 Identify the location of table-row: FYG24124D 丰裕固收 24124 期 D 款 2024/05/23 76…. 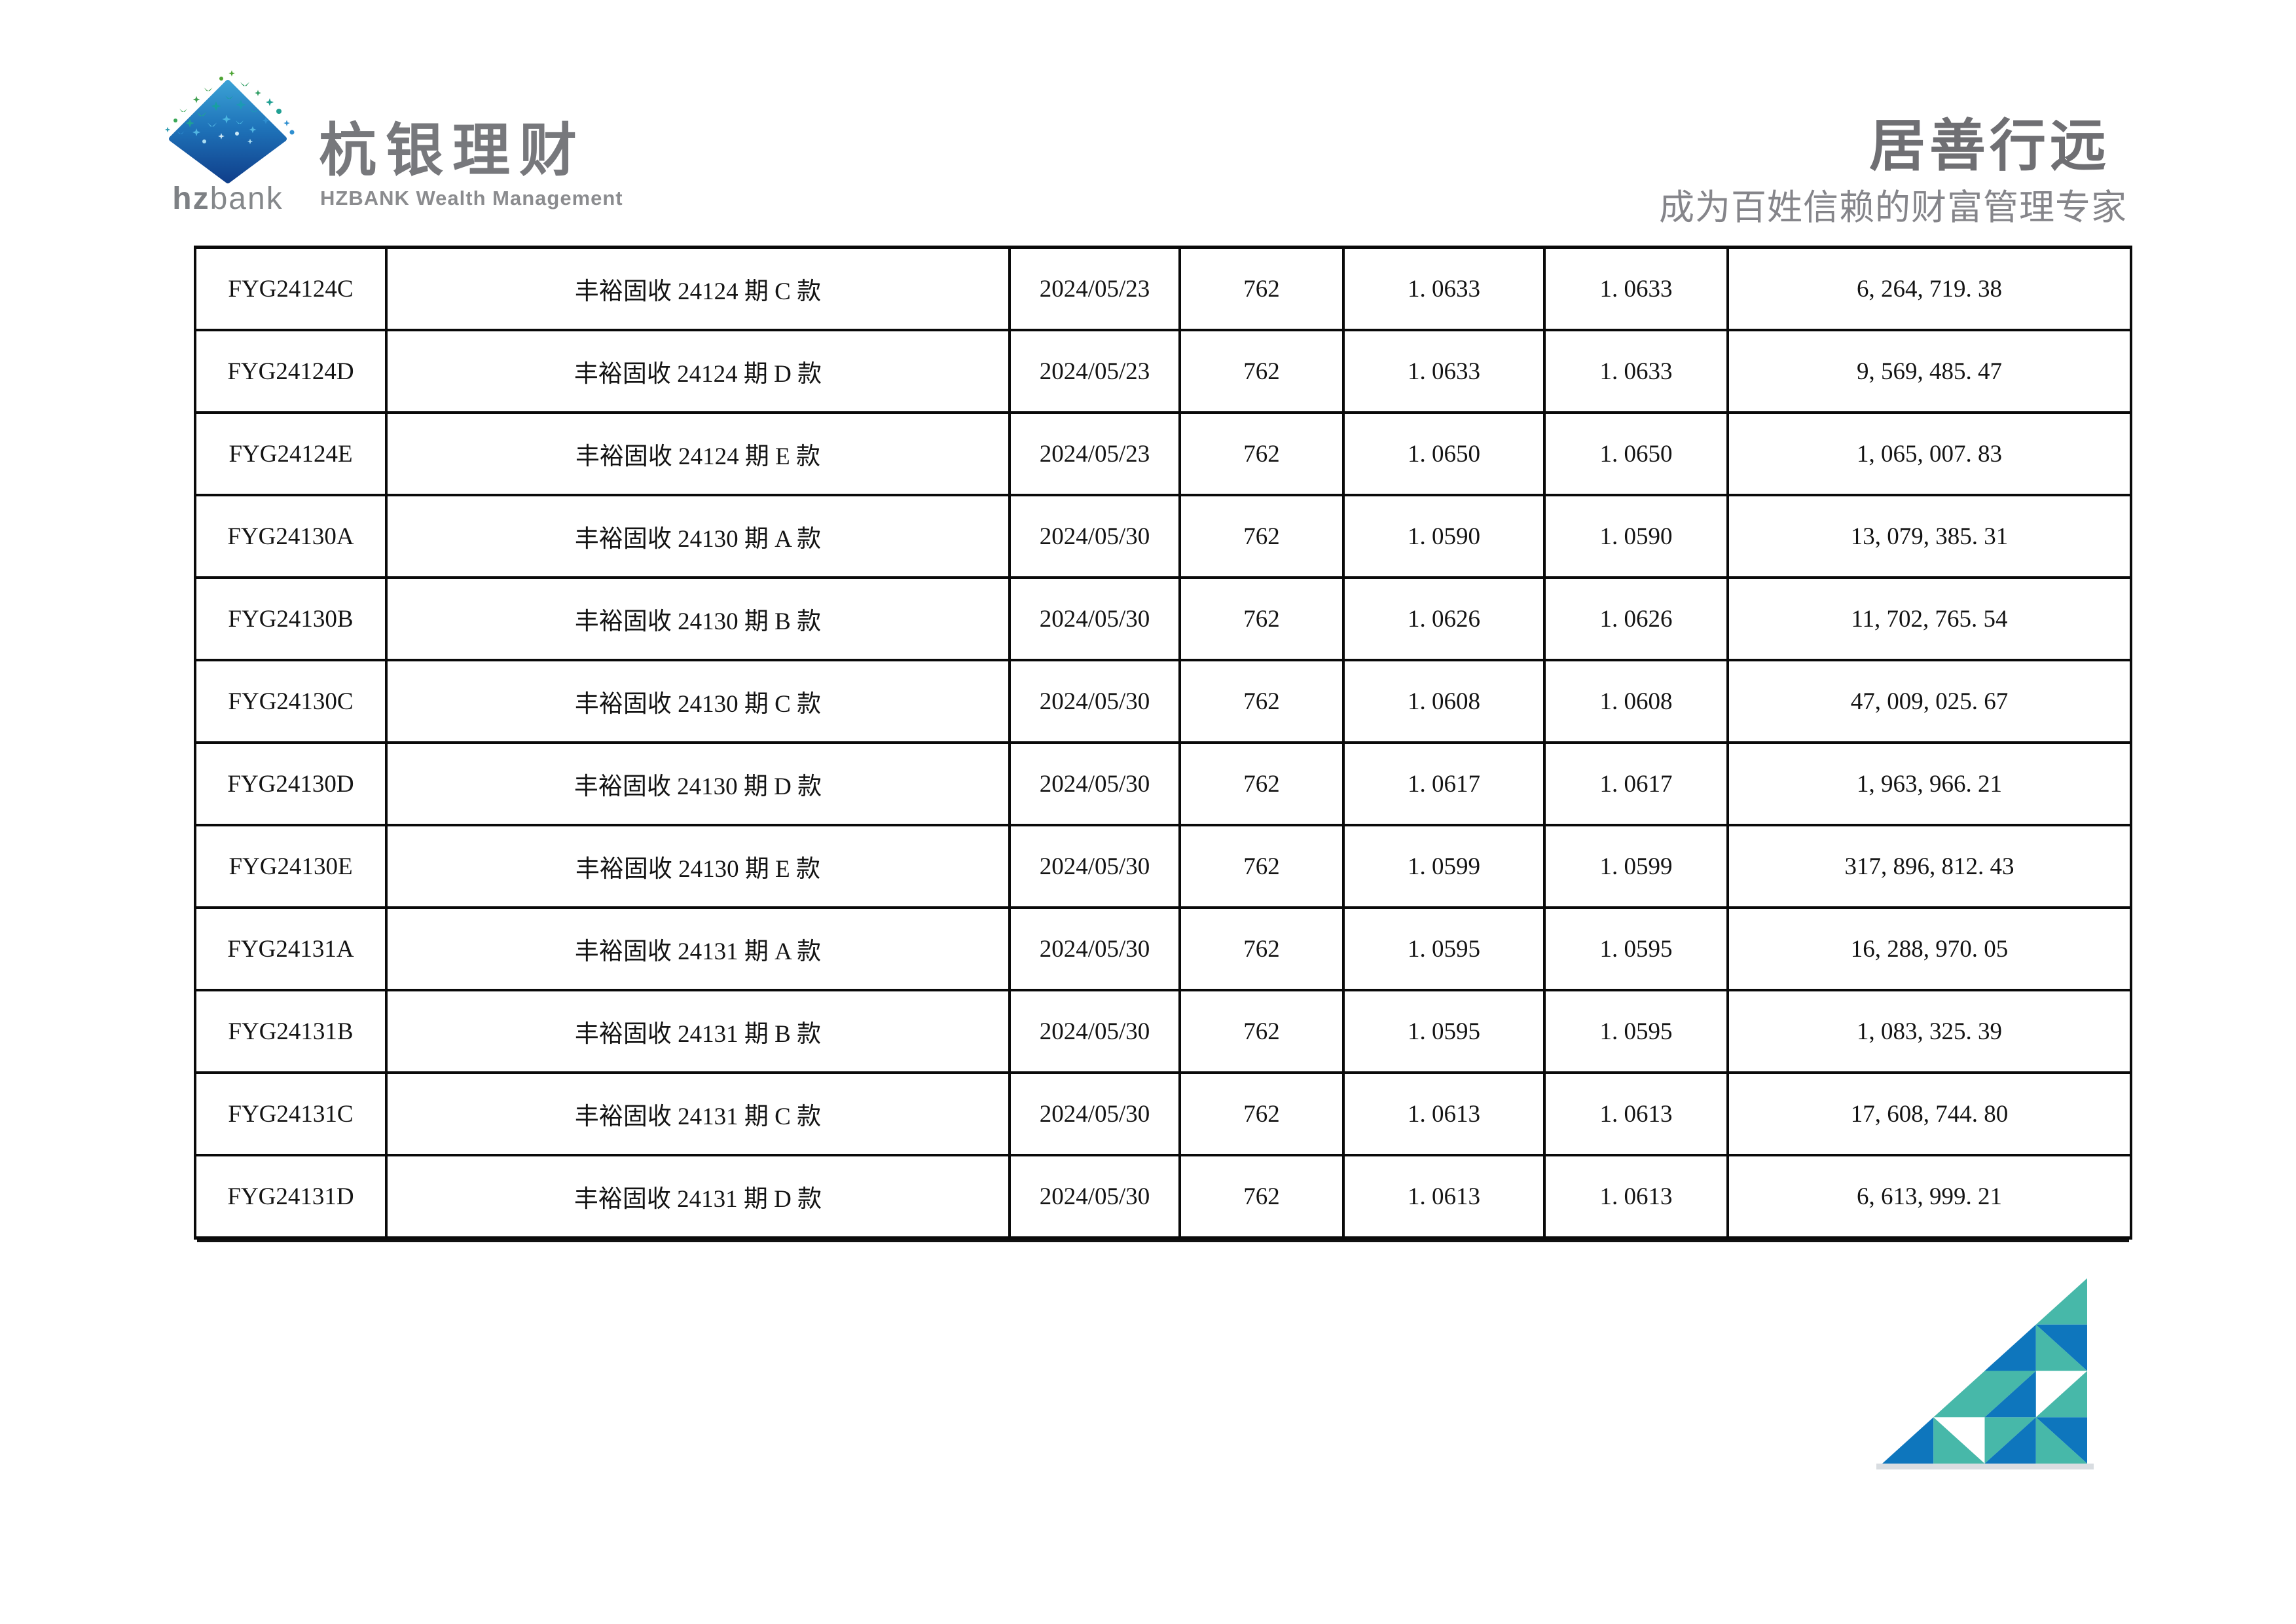
(1163, 371).